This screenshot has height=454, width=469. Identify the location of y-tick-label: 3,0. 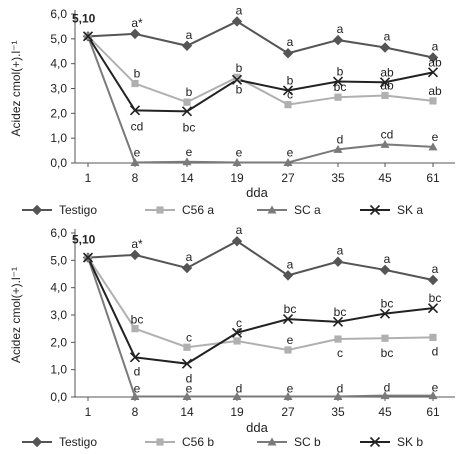
(58, 315).